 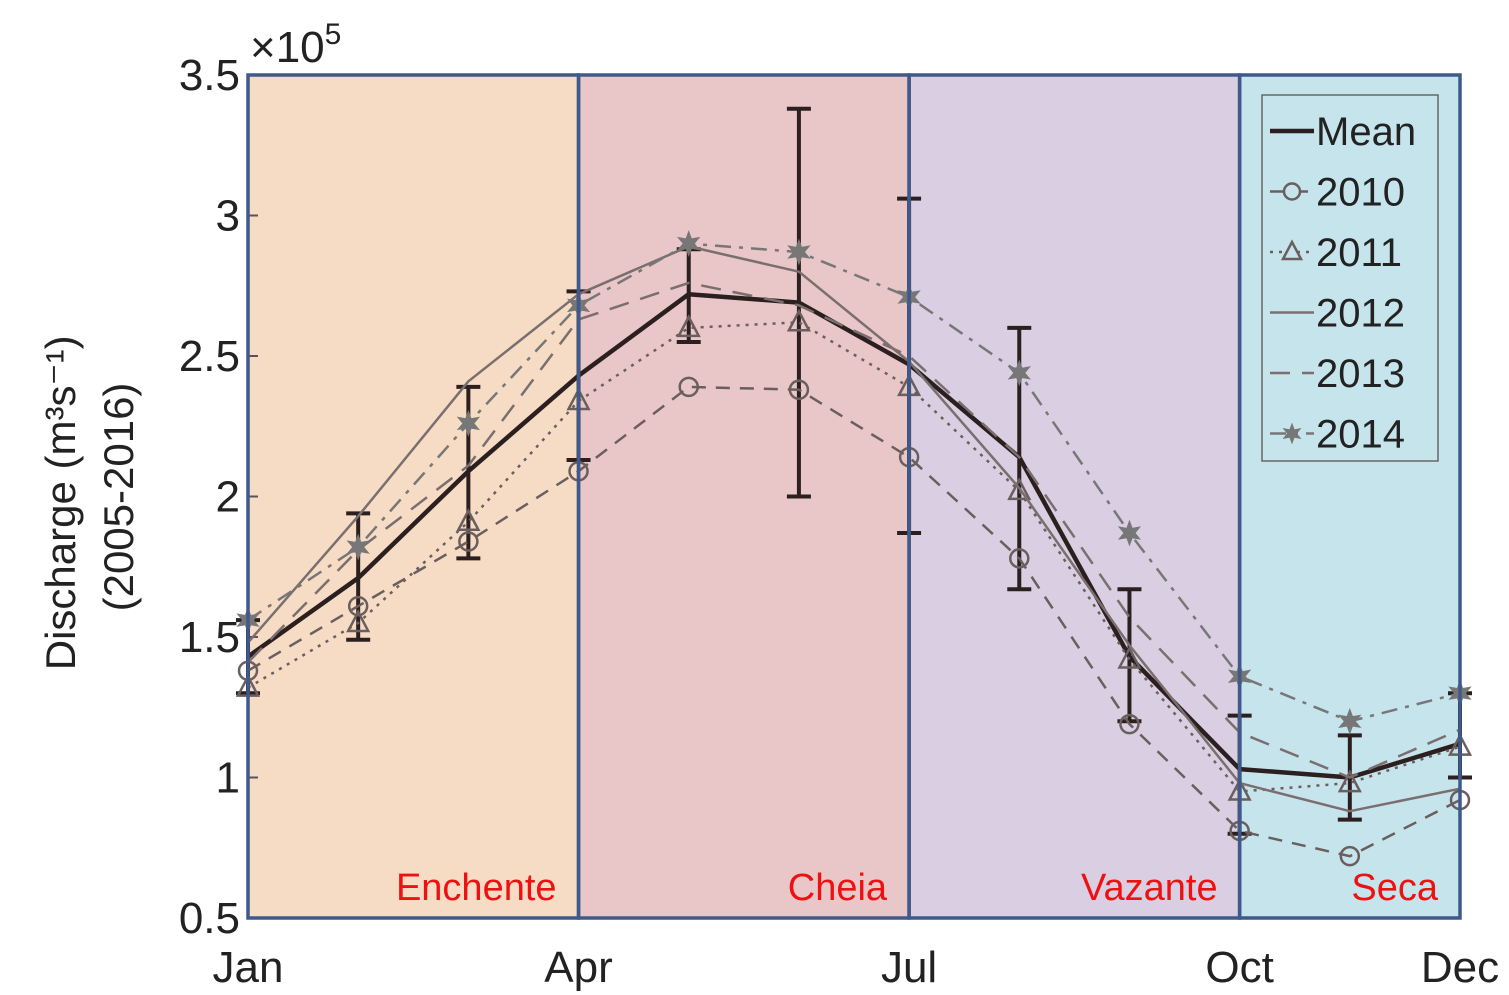 What do you see at coordinates (209, 637) in the screenshot?
I see `y-tick-label: 1.5` at bounding box center [209, 637].